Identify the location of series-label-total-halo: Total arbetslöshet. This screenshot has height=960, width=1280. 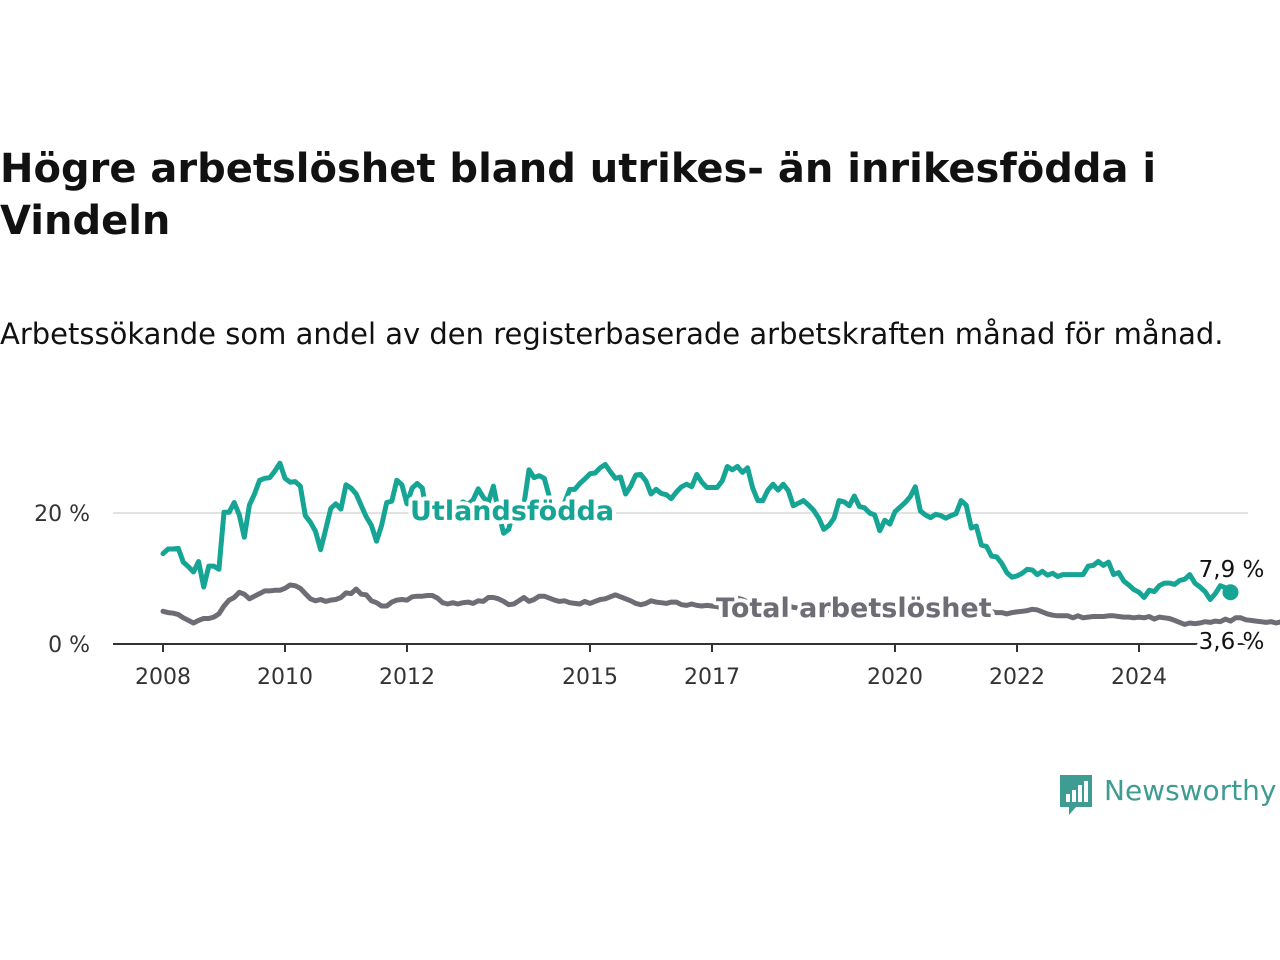
(854, 608).